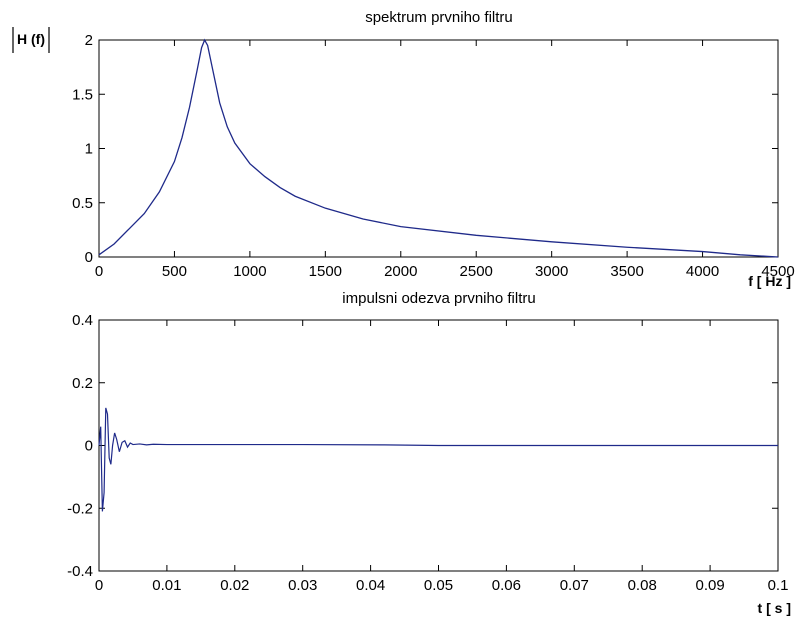 Image resolution: width=798 pixels, height=628 pixels. Describe the element at coordinates (234, 585) in the screenshot. I see `impulse-response-chart-xtick-label: 0.02` at that location.